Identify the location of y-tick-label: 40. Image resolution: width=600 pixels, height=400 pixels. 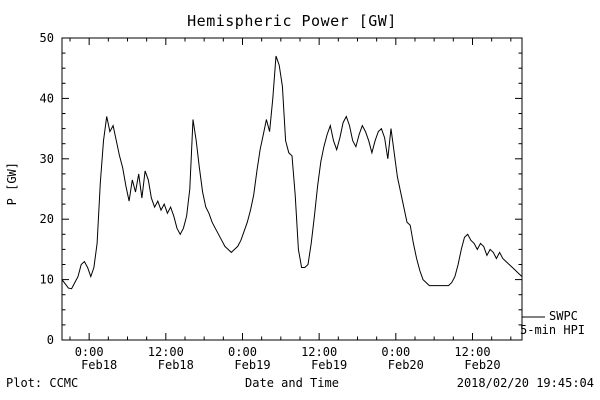
(47, 98).